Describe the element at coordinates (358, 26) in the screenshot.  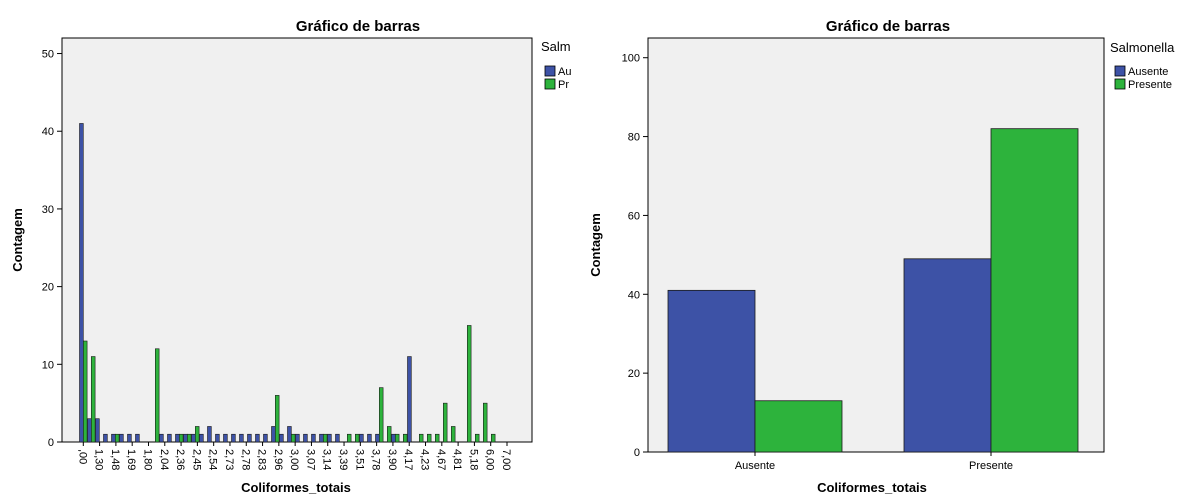
I see `left-chart-title: Gráfico de barras` at that location.